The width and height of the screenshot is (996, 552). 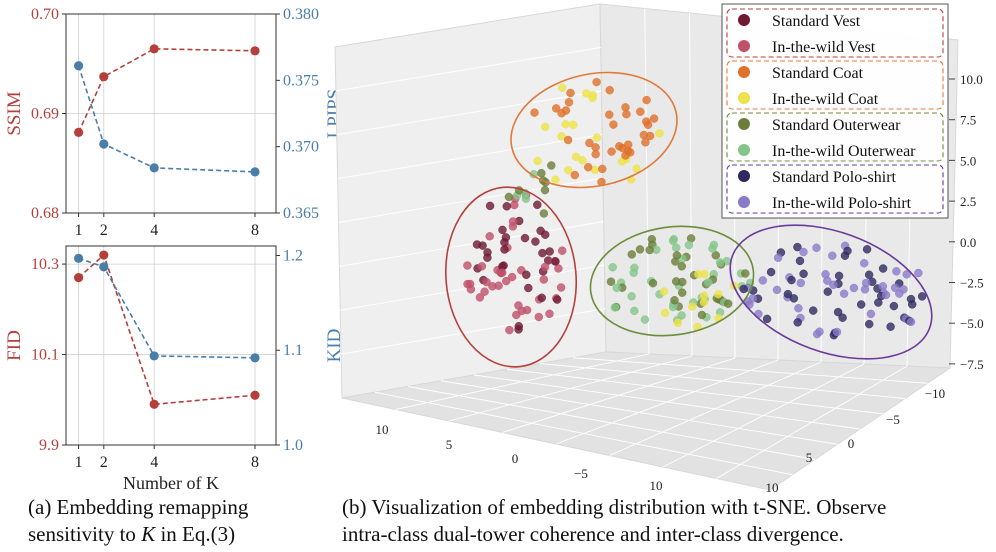 What do you see at coordinates (844, 151) in the screenshot?
I see `legend-label: In-the-wild Outerwear` at bounding box center [844, 151].